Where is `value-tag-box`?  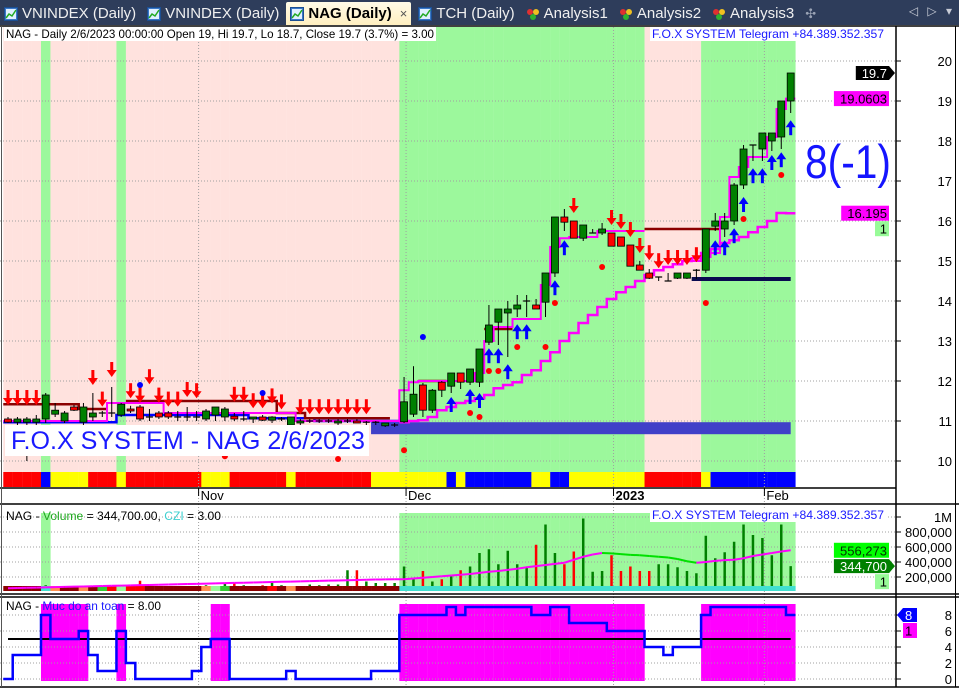
value-tag-box is located at coordinates (910, 630).